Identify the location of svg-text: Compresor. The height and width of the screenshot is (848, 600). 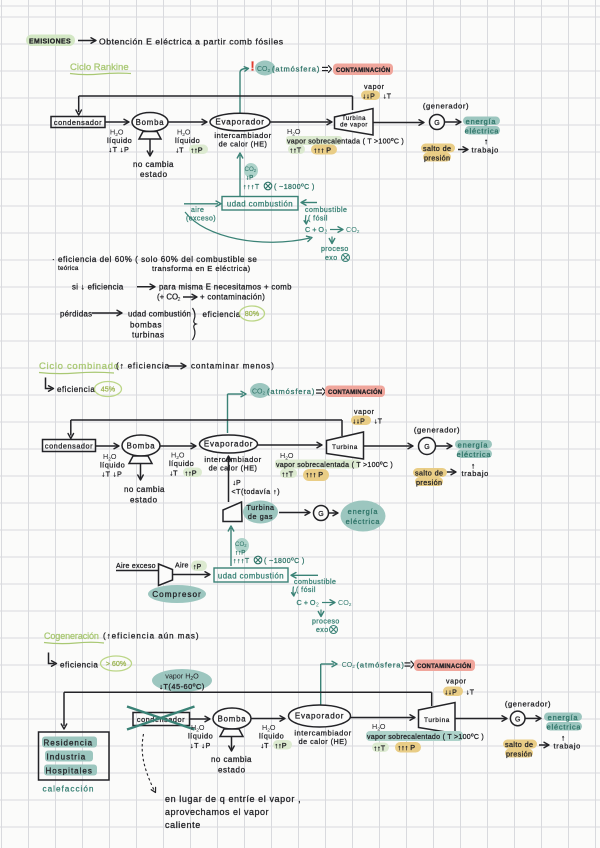
(177, 594).